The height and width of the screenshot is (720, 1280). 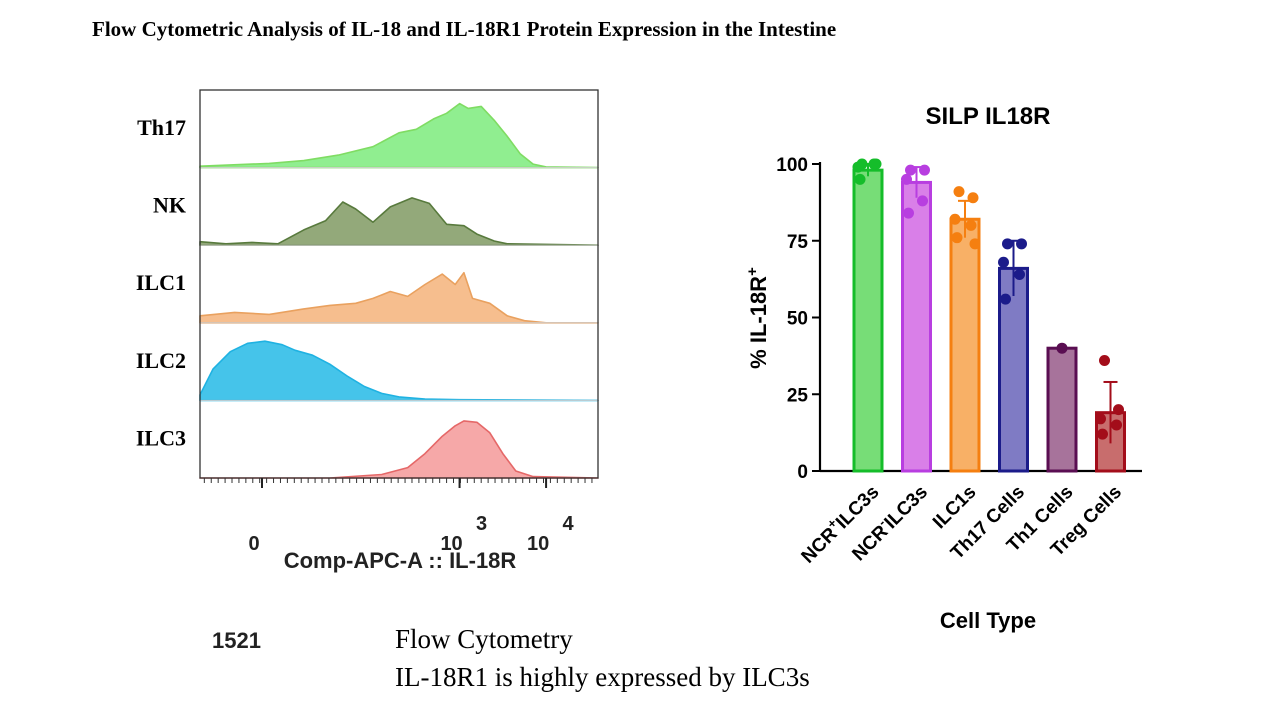 I want to click on bar-category-label: ILC1s, so click(x=954, y=507).